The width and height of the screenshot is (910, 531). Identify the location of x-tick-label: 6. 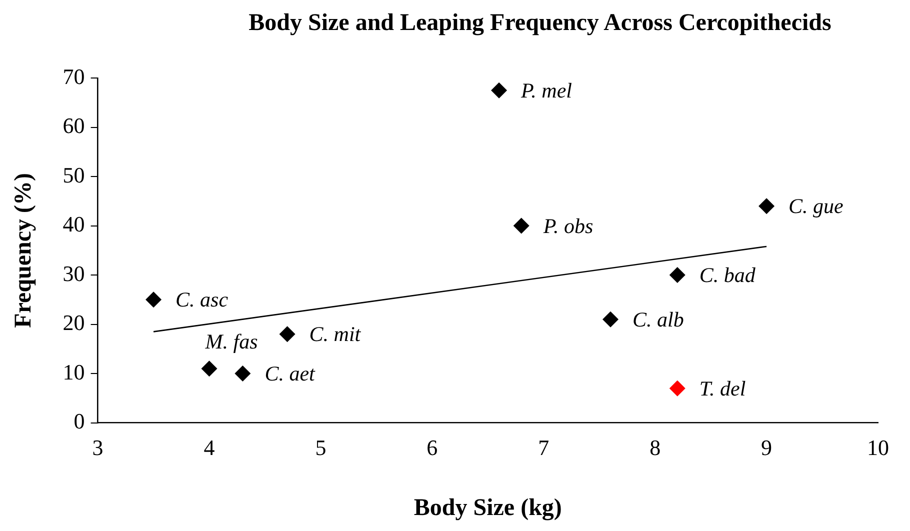
(432, 447).